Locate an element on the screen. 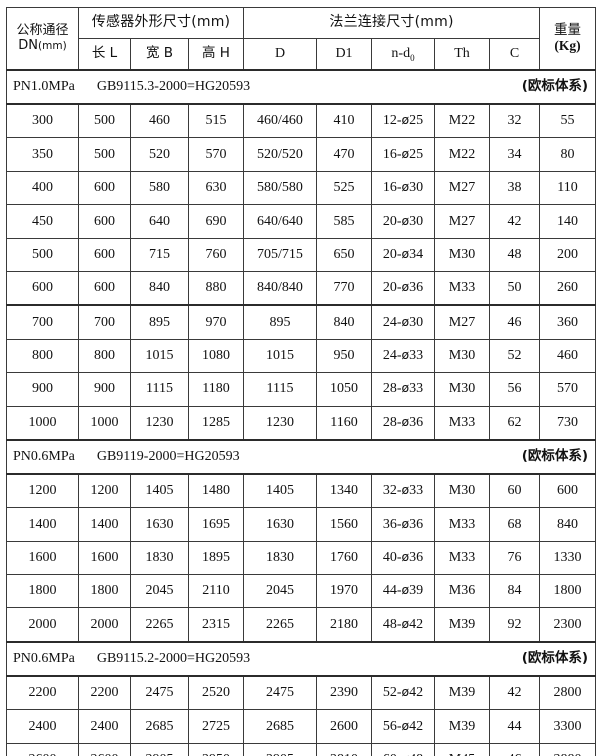  table-cell: 585 is located at coordinates (344, 221).